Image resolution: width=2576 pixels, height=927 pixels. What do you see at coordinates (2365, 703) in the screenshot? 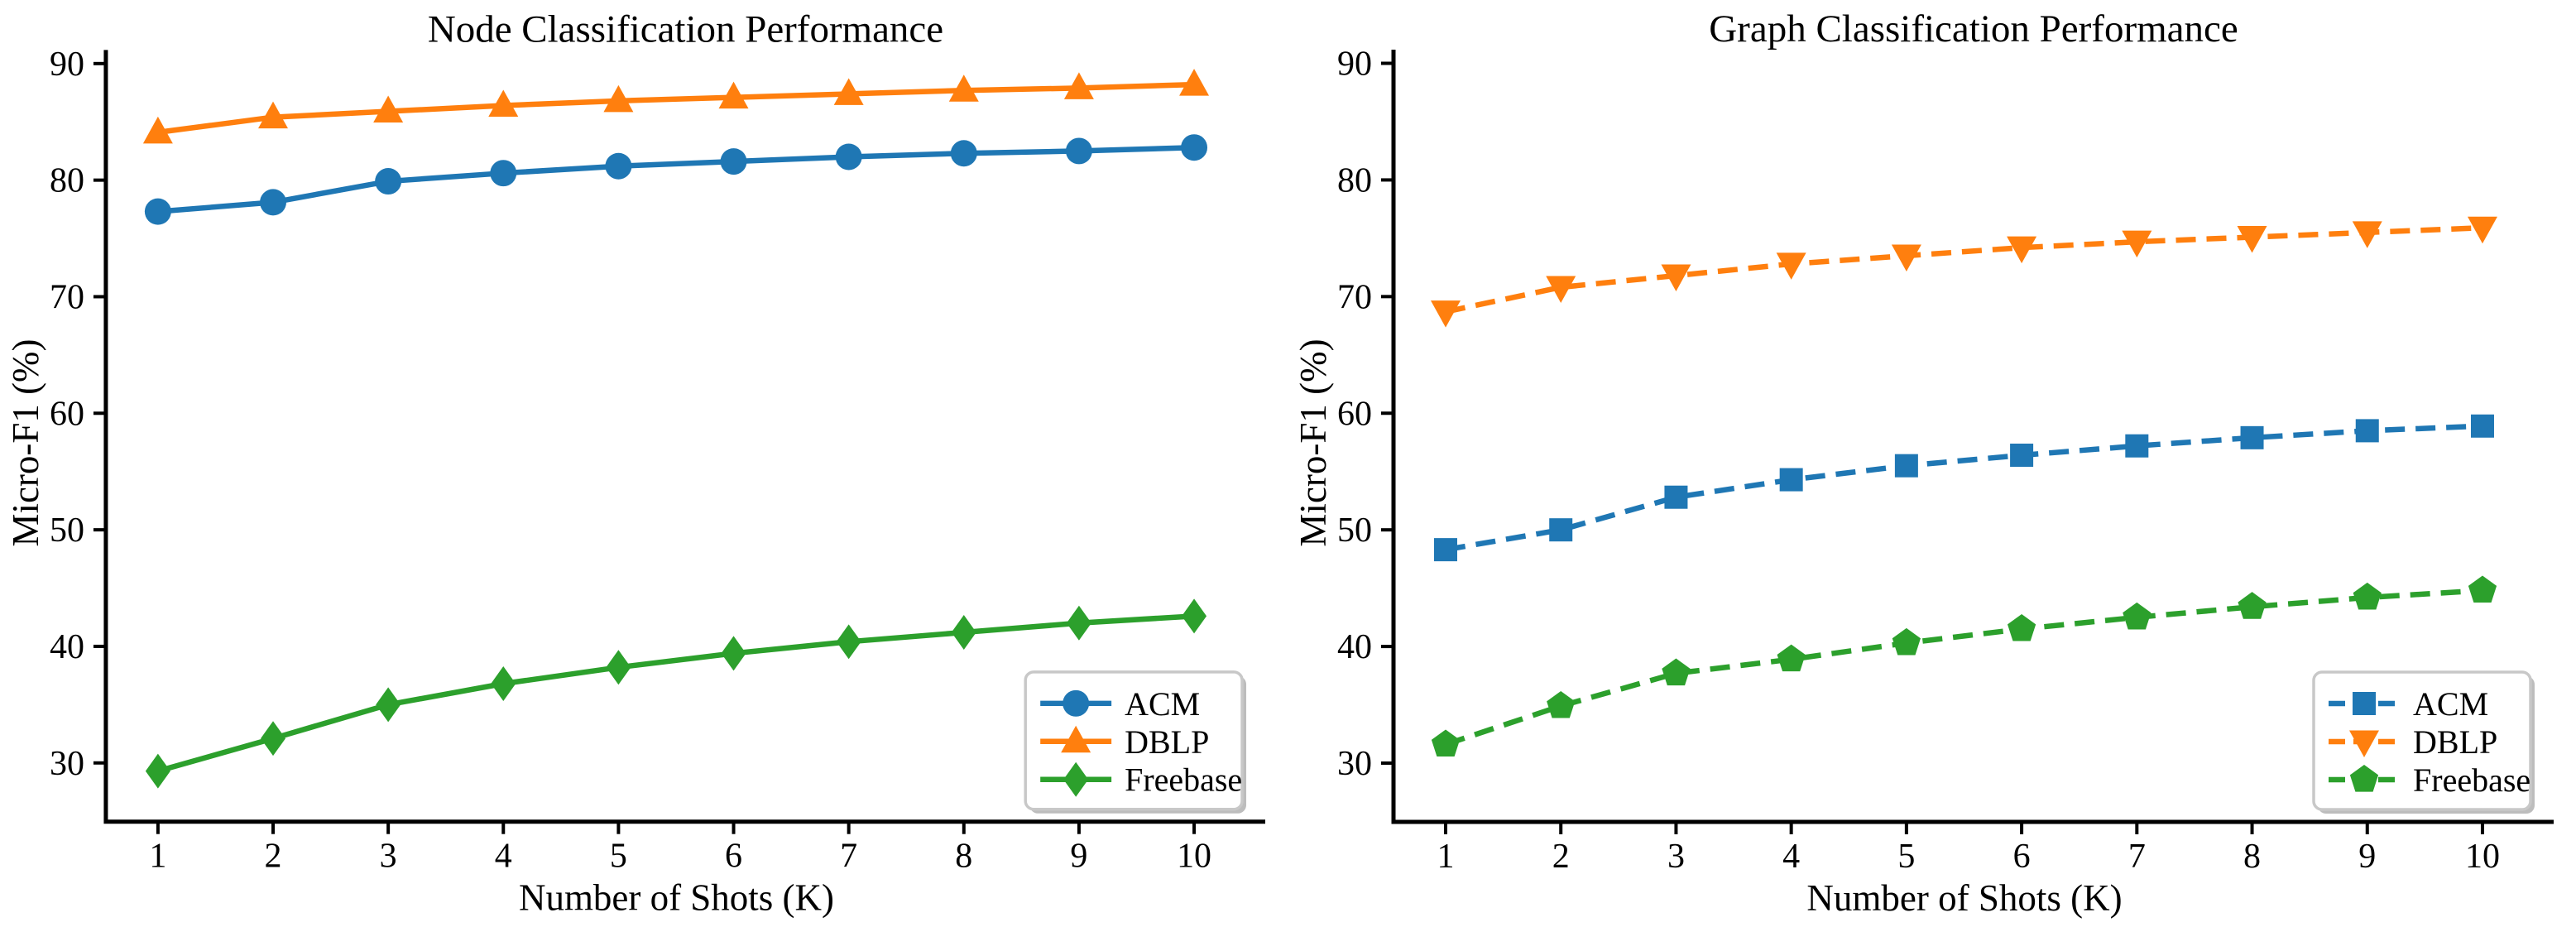
I see `legend-marker-square` at bounding box center [2365, 703].